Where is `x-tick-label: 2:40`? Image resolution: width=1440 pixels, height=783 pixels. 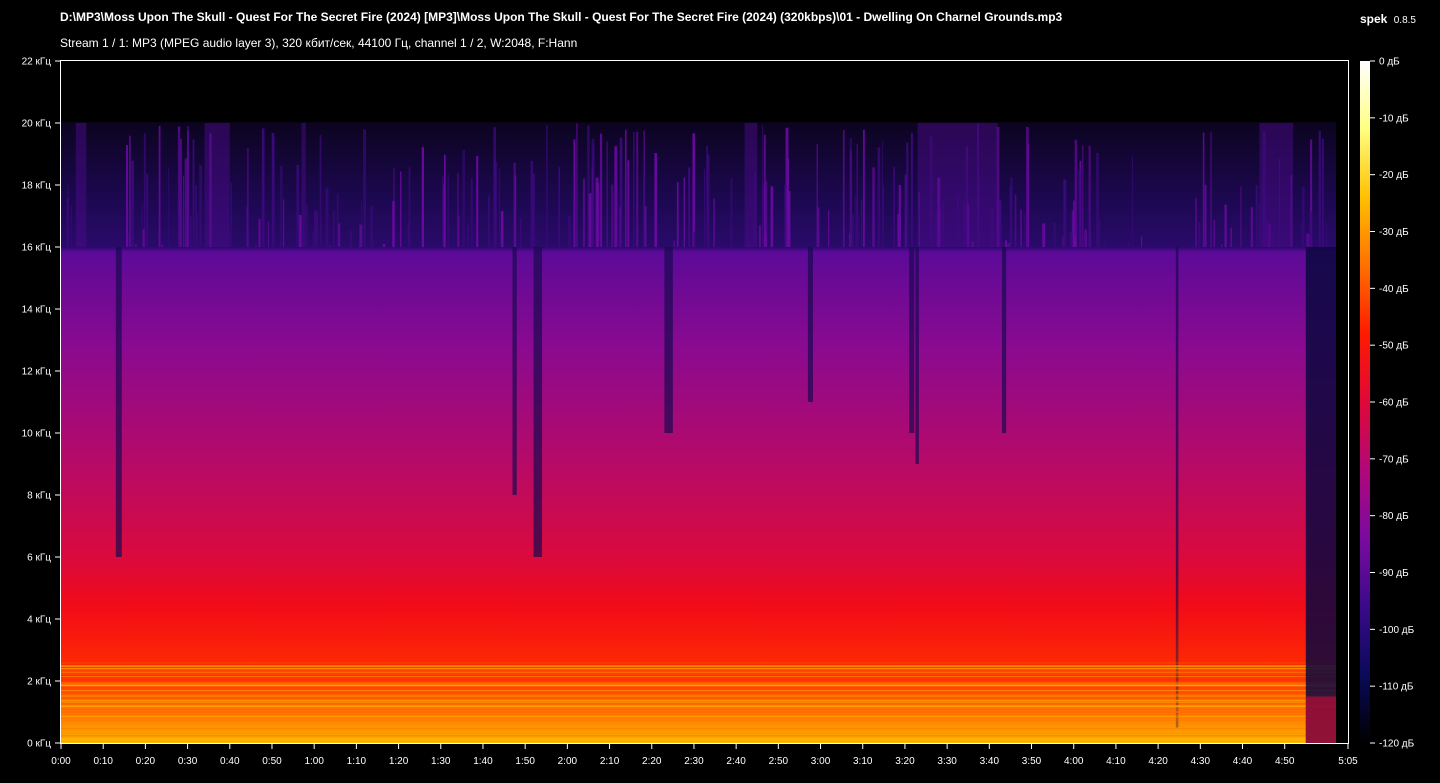
x-tick-label: 2:40 is located at coordinates (736, 761).